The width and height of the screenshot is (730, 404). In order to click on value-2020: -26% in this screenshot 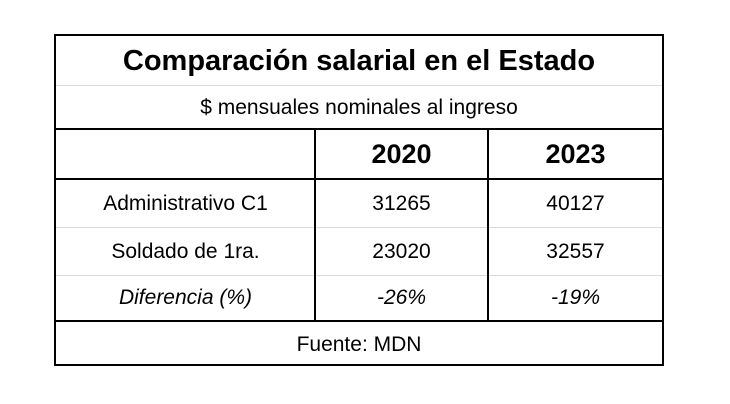, I will do `click(401, 297)`.